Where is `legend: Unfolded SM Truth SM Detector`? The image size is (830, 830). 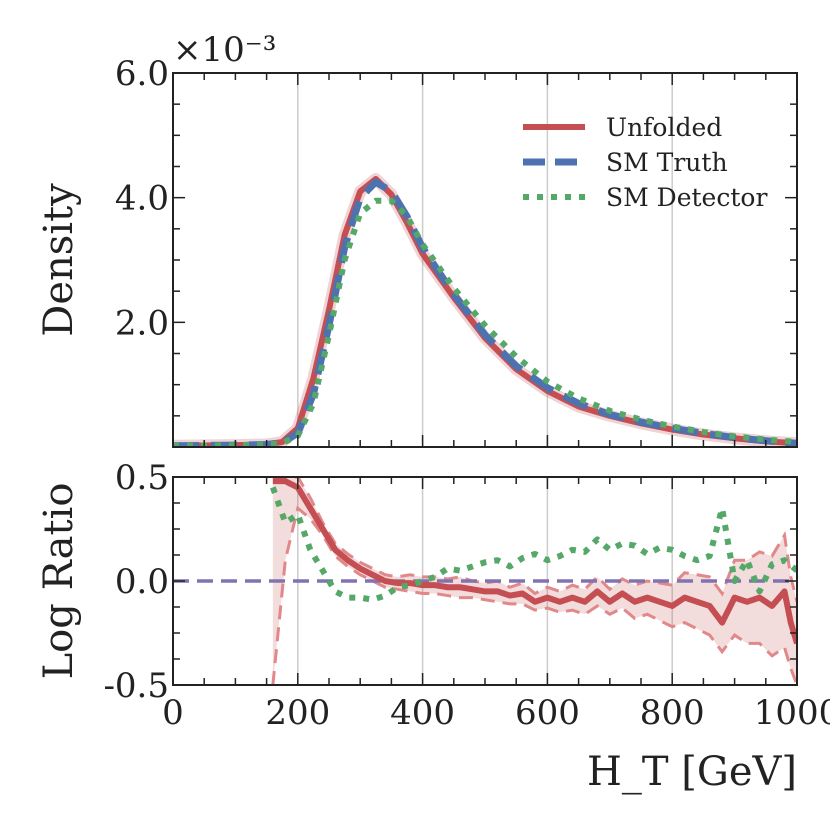 legend: Unfolded SM Truth SM Detector is located at coordinates (645, 162).